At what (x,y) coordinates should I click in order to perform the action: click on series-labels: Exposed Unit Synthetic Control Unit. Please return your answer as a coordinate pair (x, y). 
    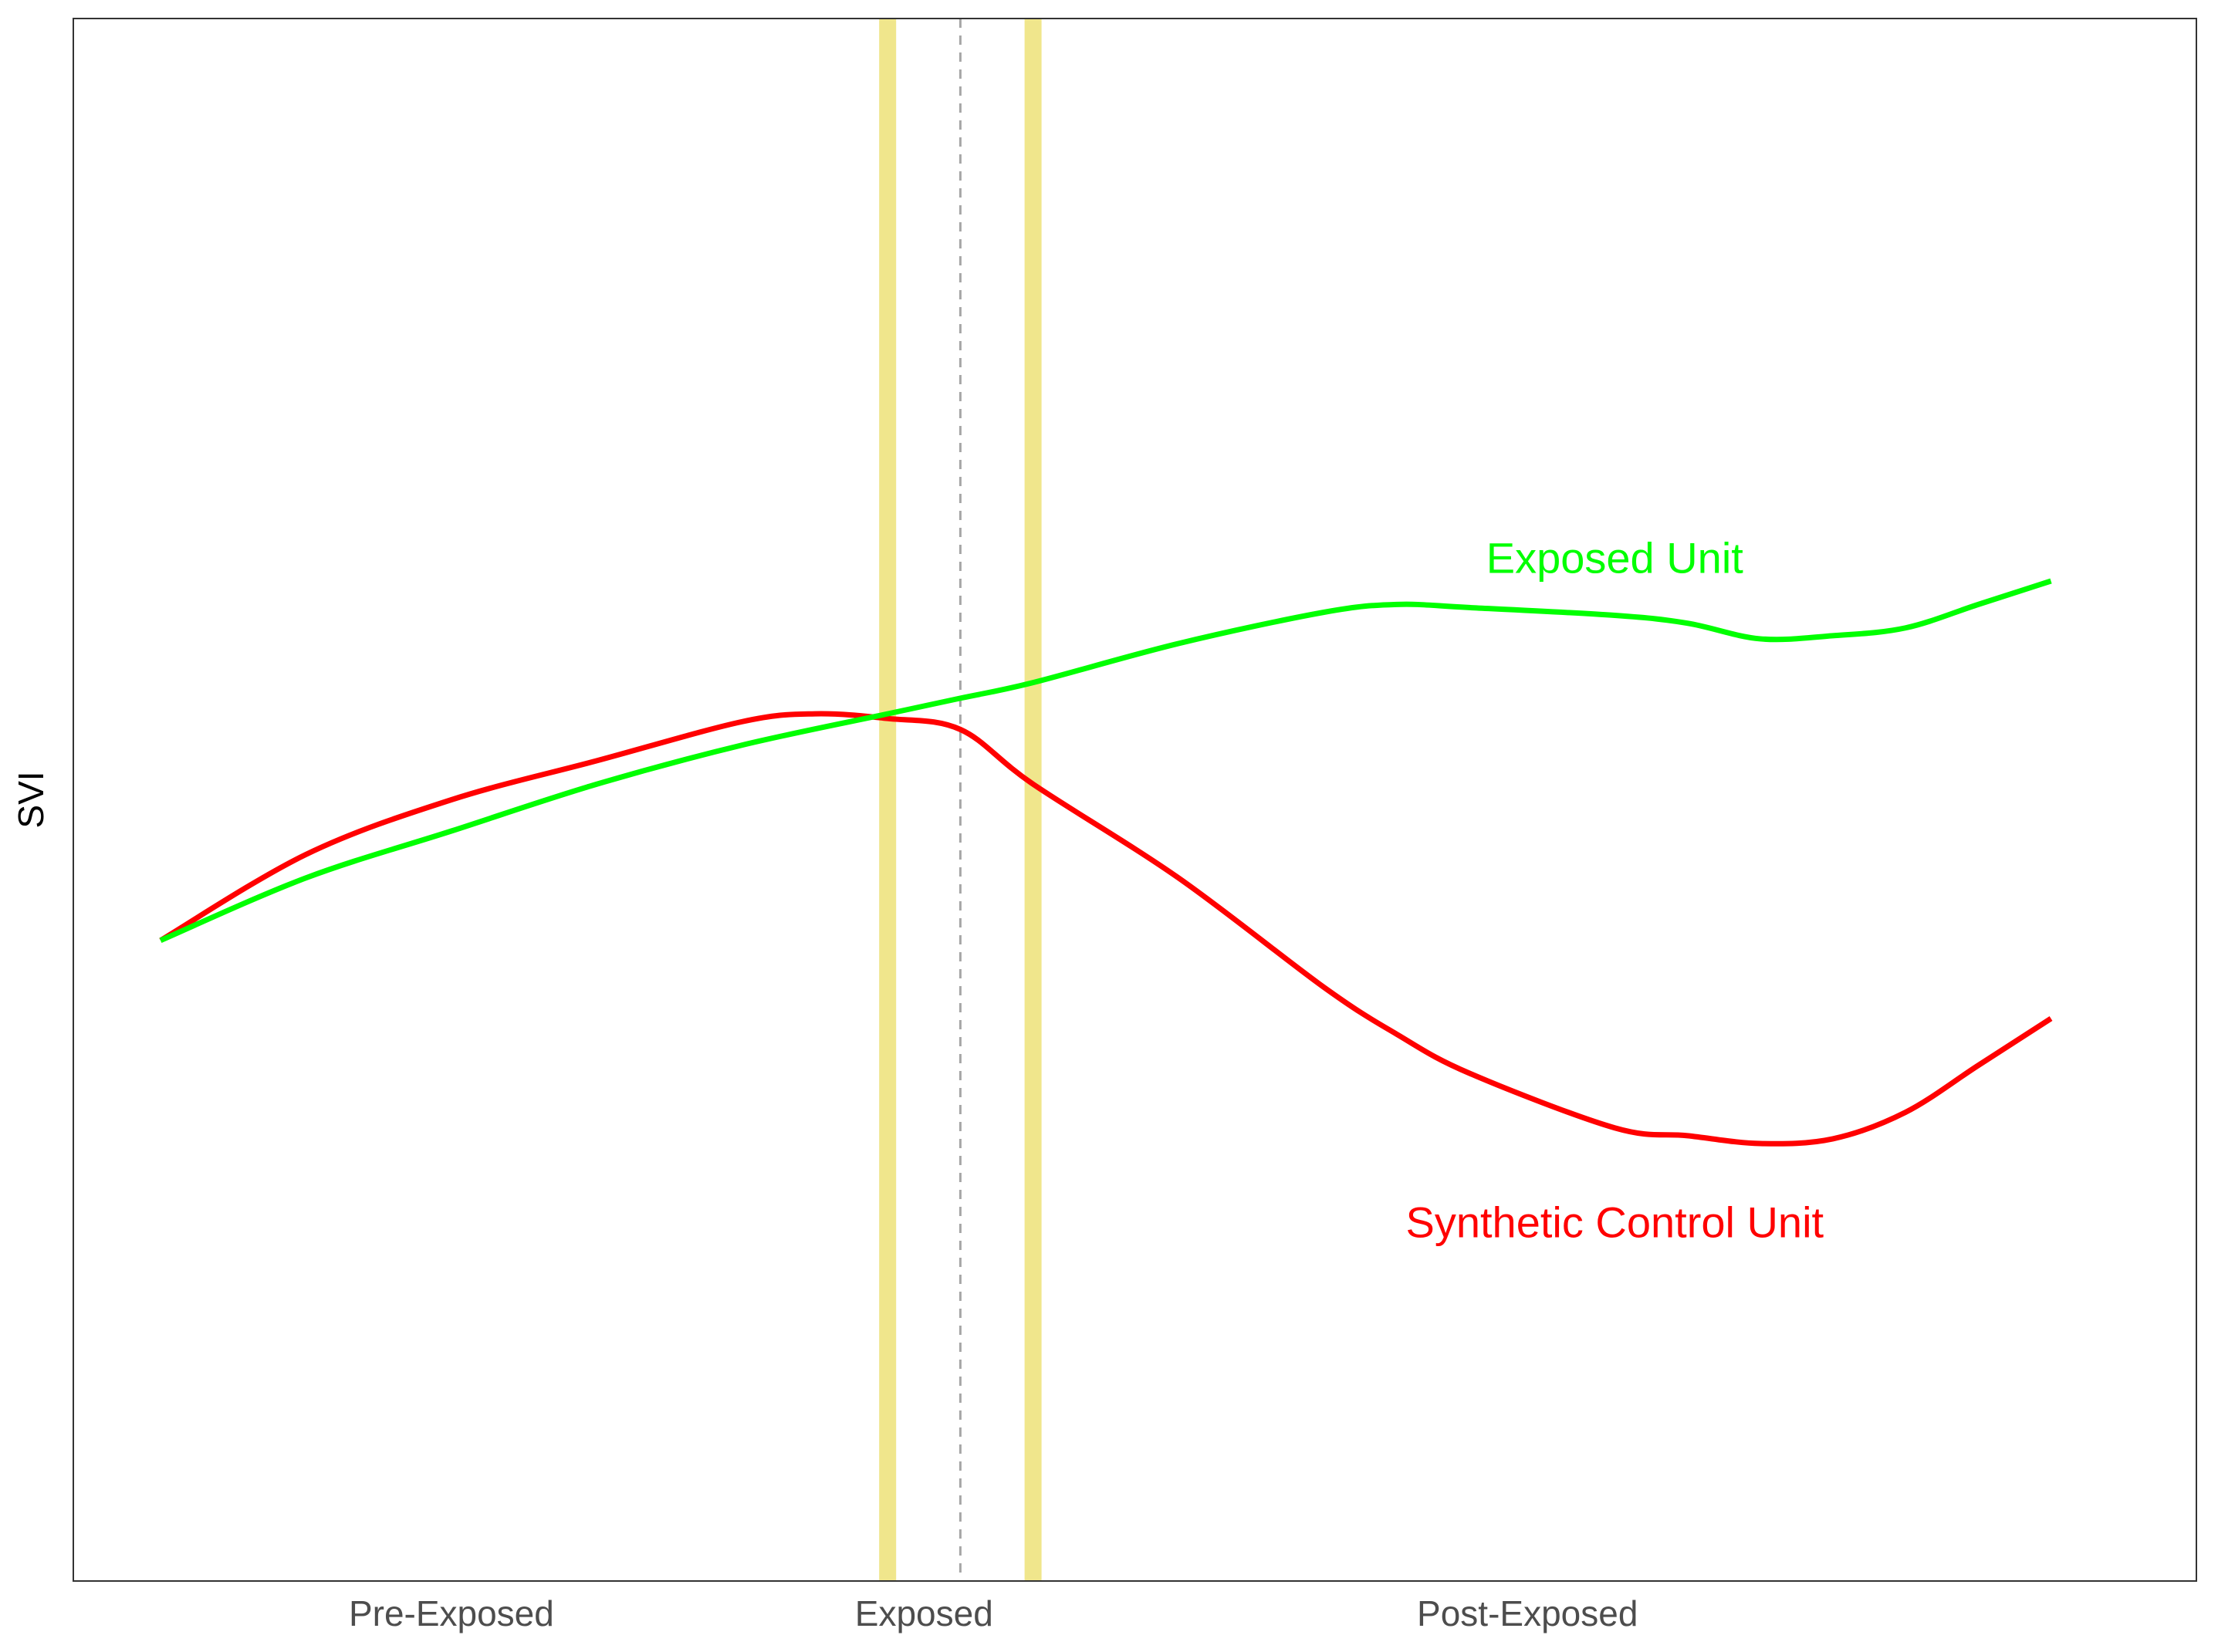
    Looking at the image, I should click on (1615, 890).